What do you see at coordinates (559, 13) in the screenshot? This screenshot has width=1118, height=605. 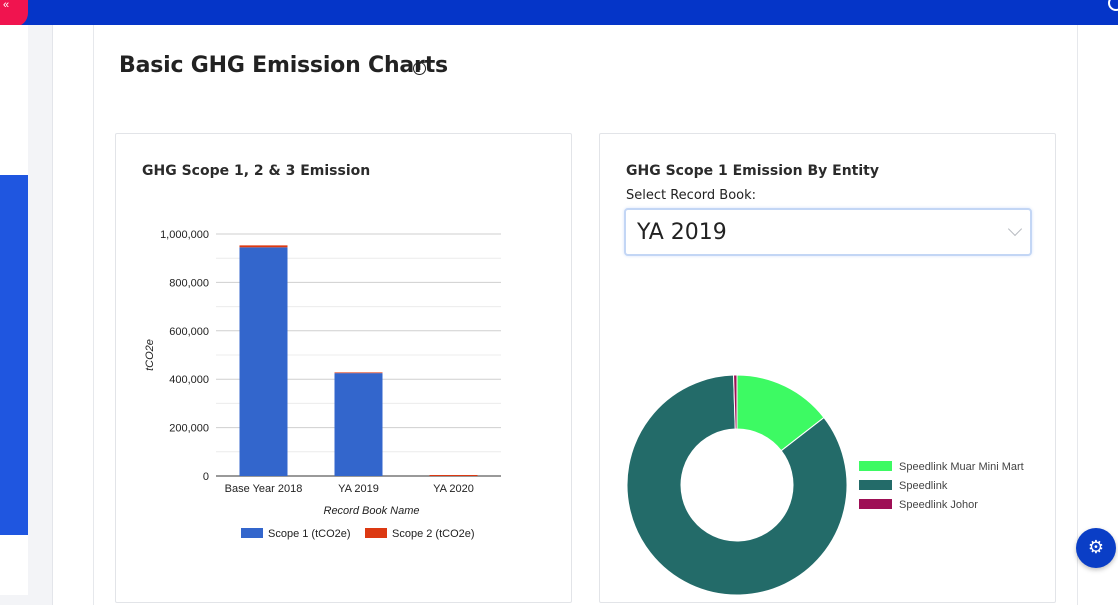 I see `top-navbar: «` at bounding box center [559, 13].